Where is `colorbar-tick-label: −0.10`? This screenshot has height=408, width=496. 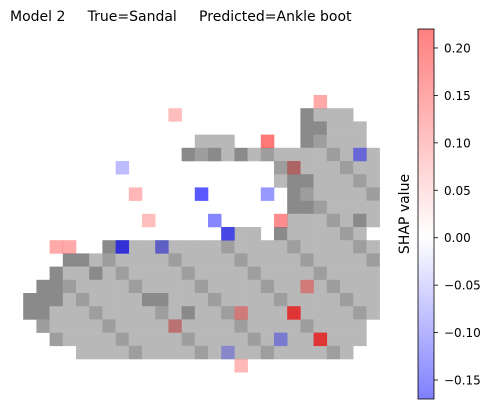
colorbar-tick-label: −0.10 is located at coordinates (462, 333).